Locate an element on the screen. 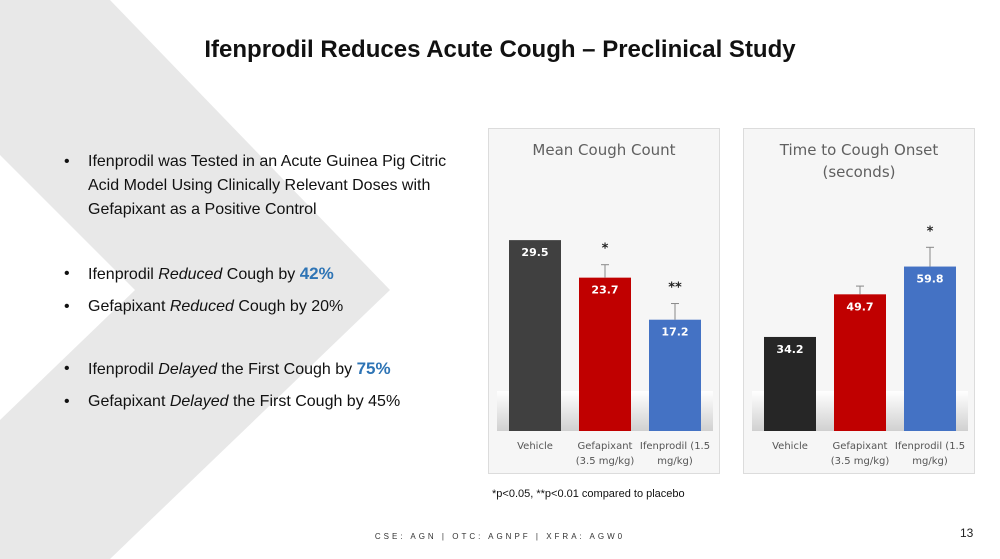 The image size is (1000, 559). bullet-ifenprodil-reduced: • Ifenprodil Reduced Cough by 42% is located at coordinates (262, 274).